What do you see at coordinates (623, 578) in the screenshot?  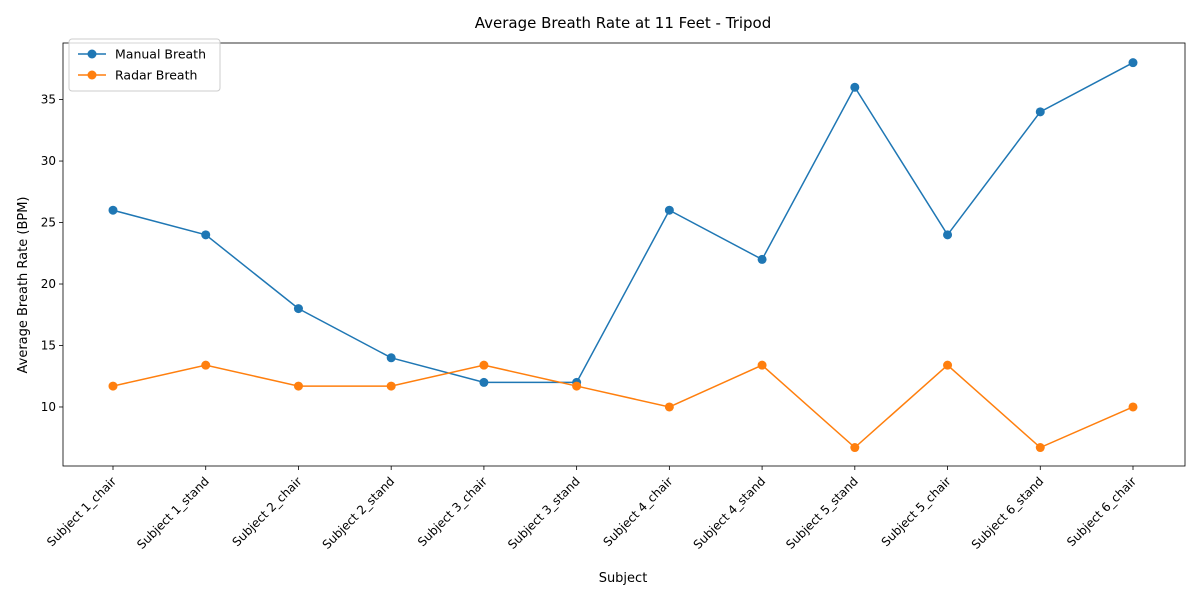 I see `x-axis-title: Subject` at bounding box center [623, 578].